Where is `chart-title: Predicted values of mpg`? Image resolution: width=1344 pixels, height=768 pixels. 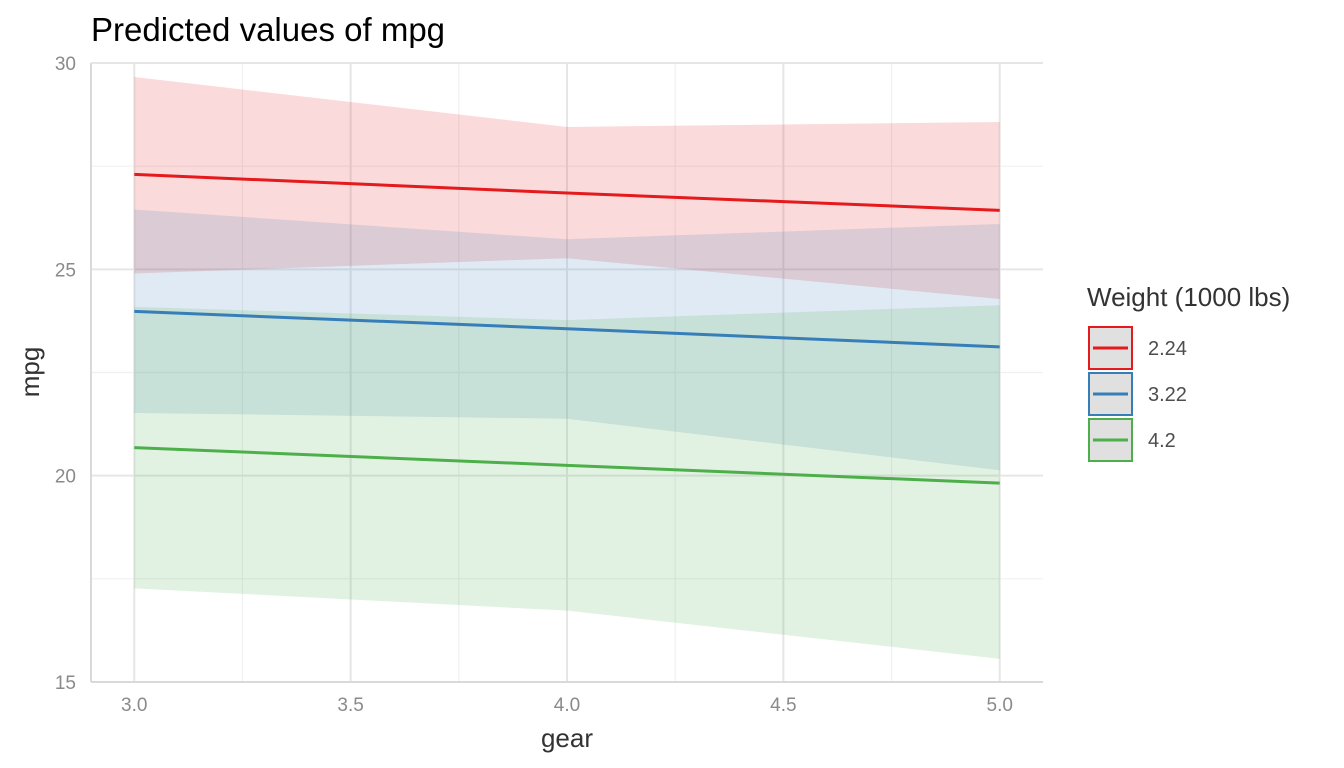
chart-title: Predicted values of mpg is located at coordinates (268, 29).